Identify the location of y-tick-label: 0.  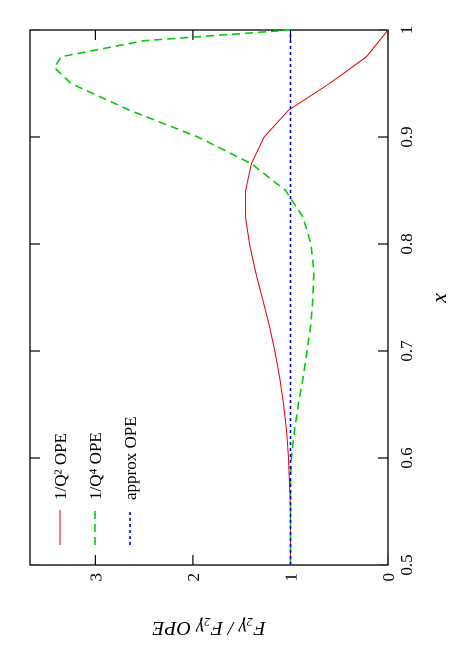
(388, 577).